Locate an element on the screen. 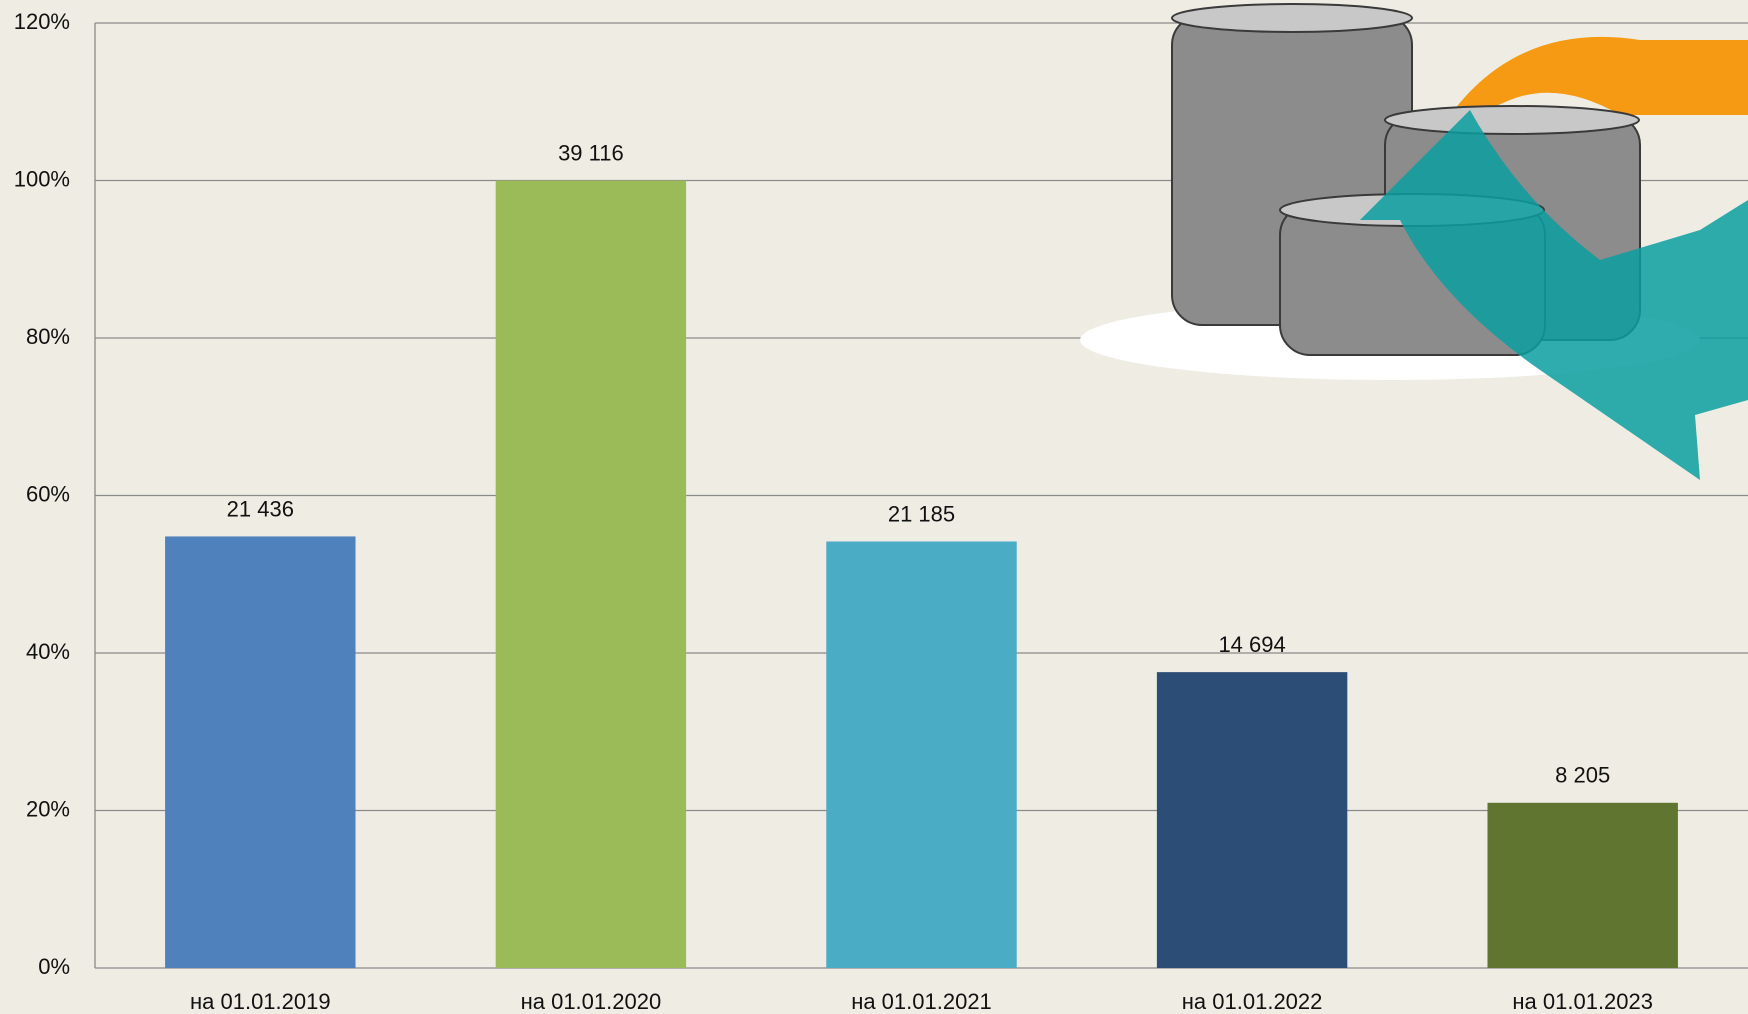 This screenshot has width=1748, height=1014. value-label: 14 694 is located at coordinates (1251, 644).